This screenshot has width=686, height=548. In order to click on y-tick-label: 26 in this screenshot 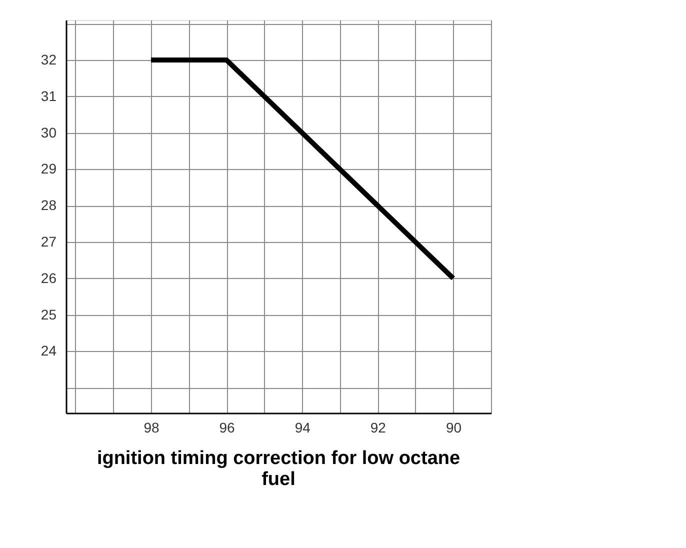, I will do `click(48, 278)`.